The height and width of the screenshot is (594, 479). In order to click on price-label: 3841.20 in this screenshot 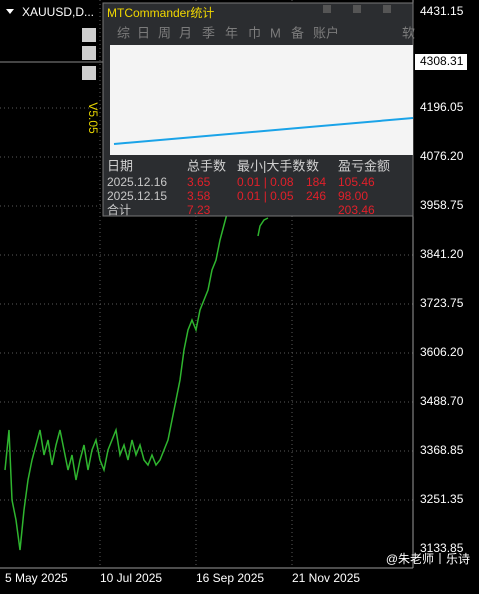, I will do `click(442, 254)`.